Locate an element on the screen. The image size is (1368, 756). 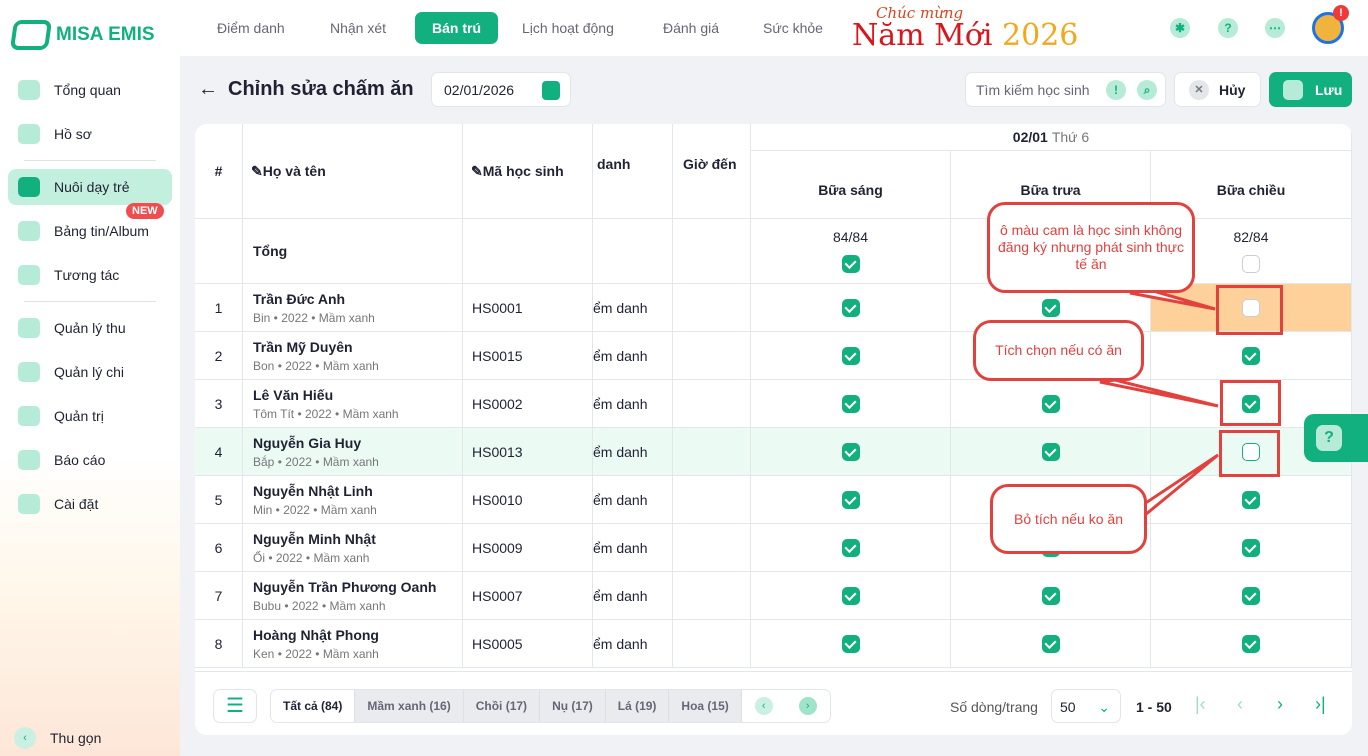
last-page-icon: ›| is located at coordinates (1320, 704).